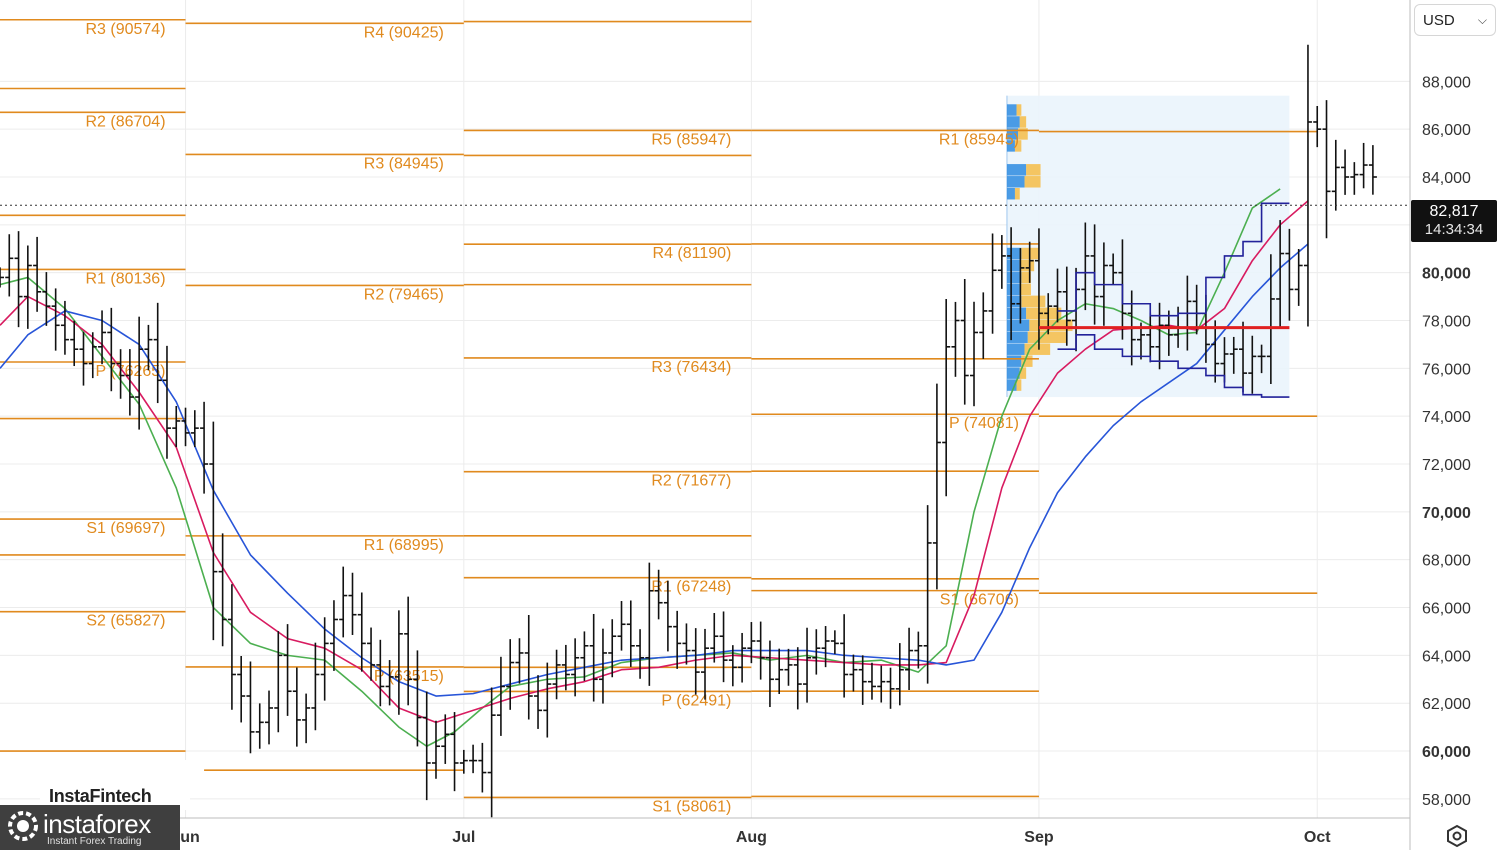 The image size is (1500, 850). What do you see at coordinates (1455, 20) in the screenshot?
I see `currency-selector: USD ⌵` at bounding box center [1455, 20].